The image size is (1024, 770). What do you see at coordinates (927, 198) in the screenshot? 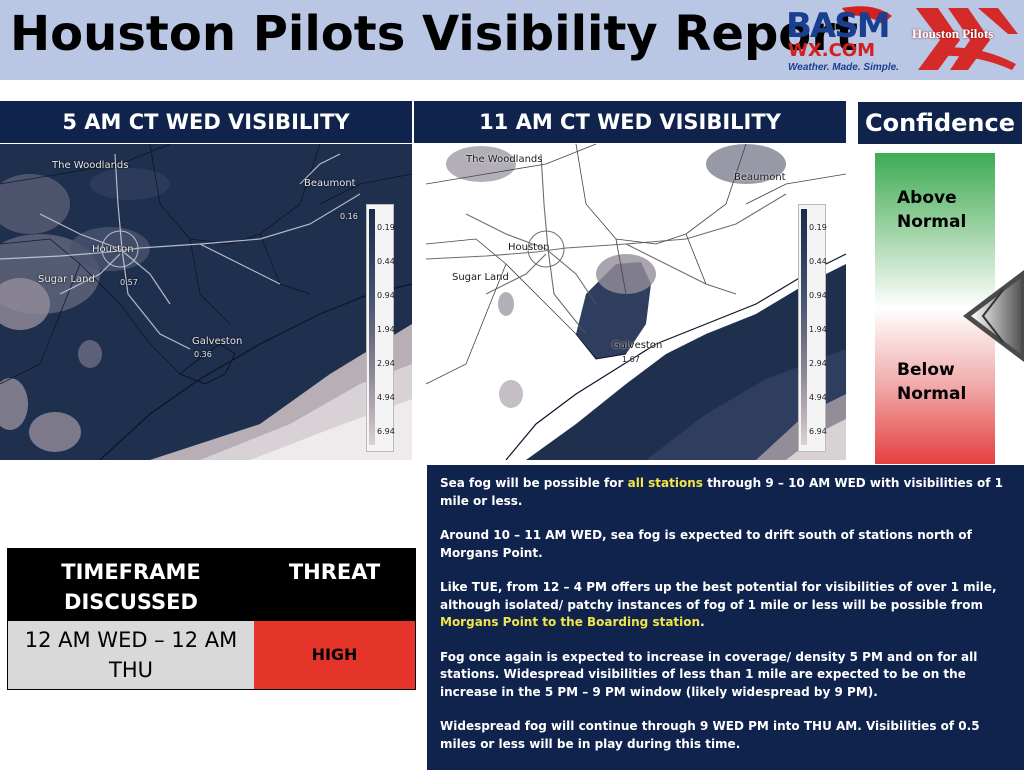
I see `confidence-above-line1: Above` at bounding box center [927, 198].